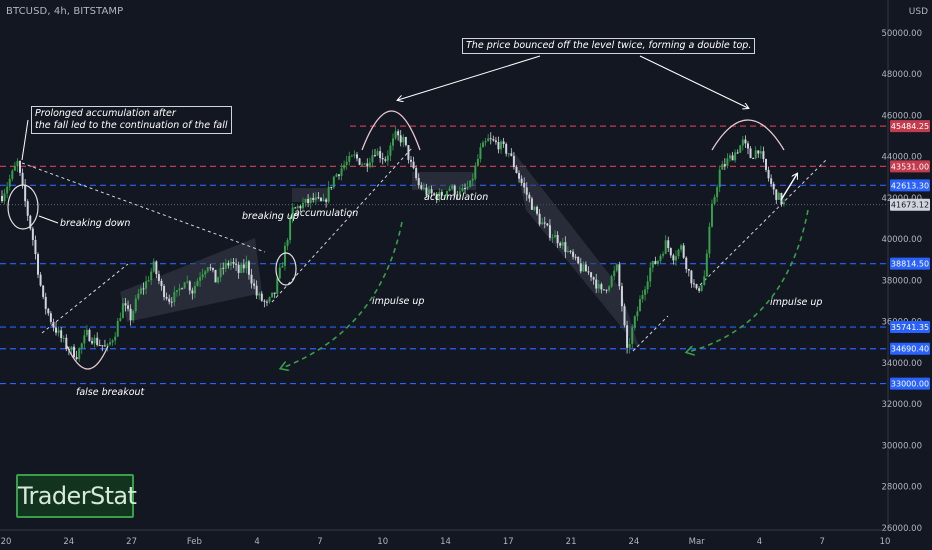 The width and height of the screenshot is (932, 550). I want to click on x-tick-label: 4, so click(759, 542).